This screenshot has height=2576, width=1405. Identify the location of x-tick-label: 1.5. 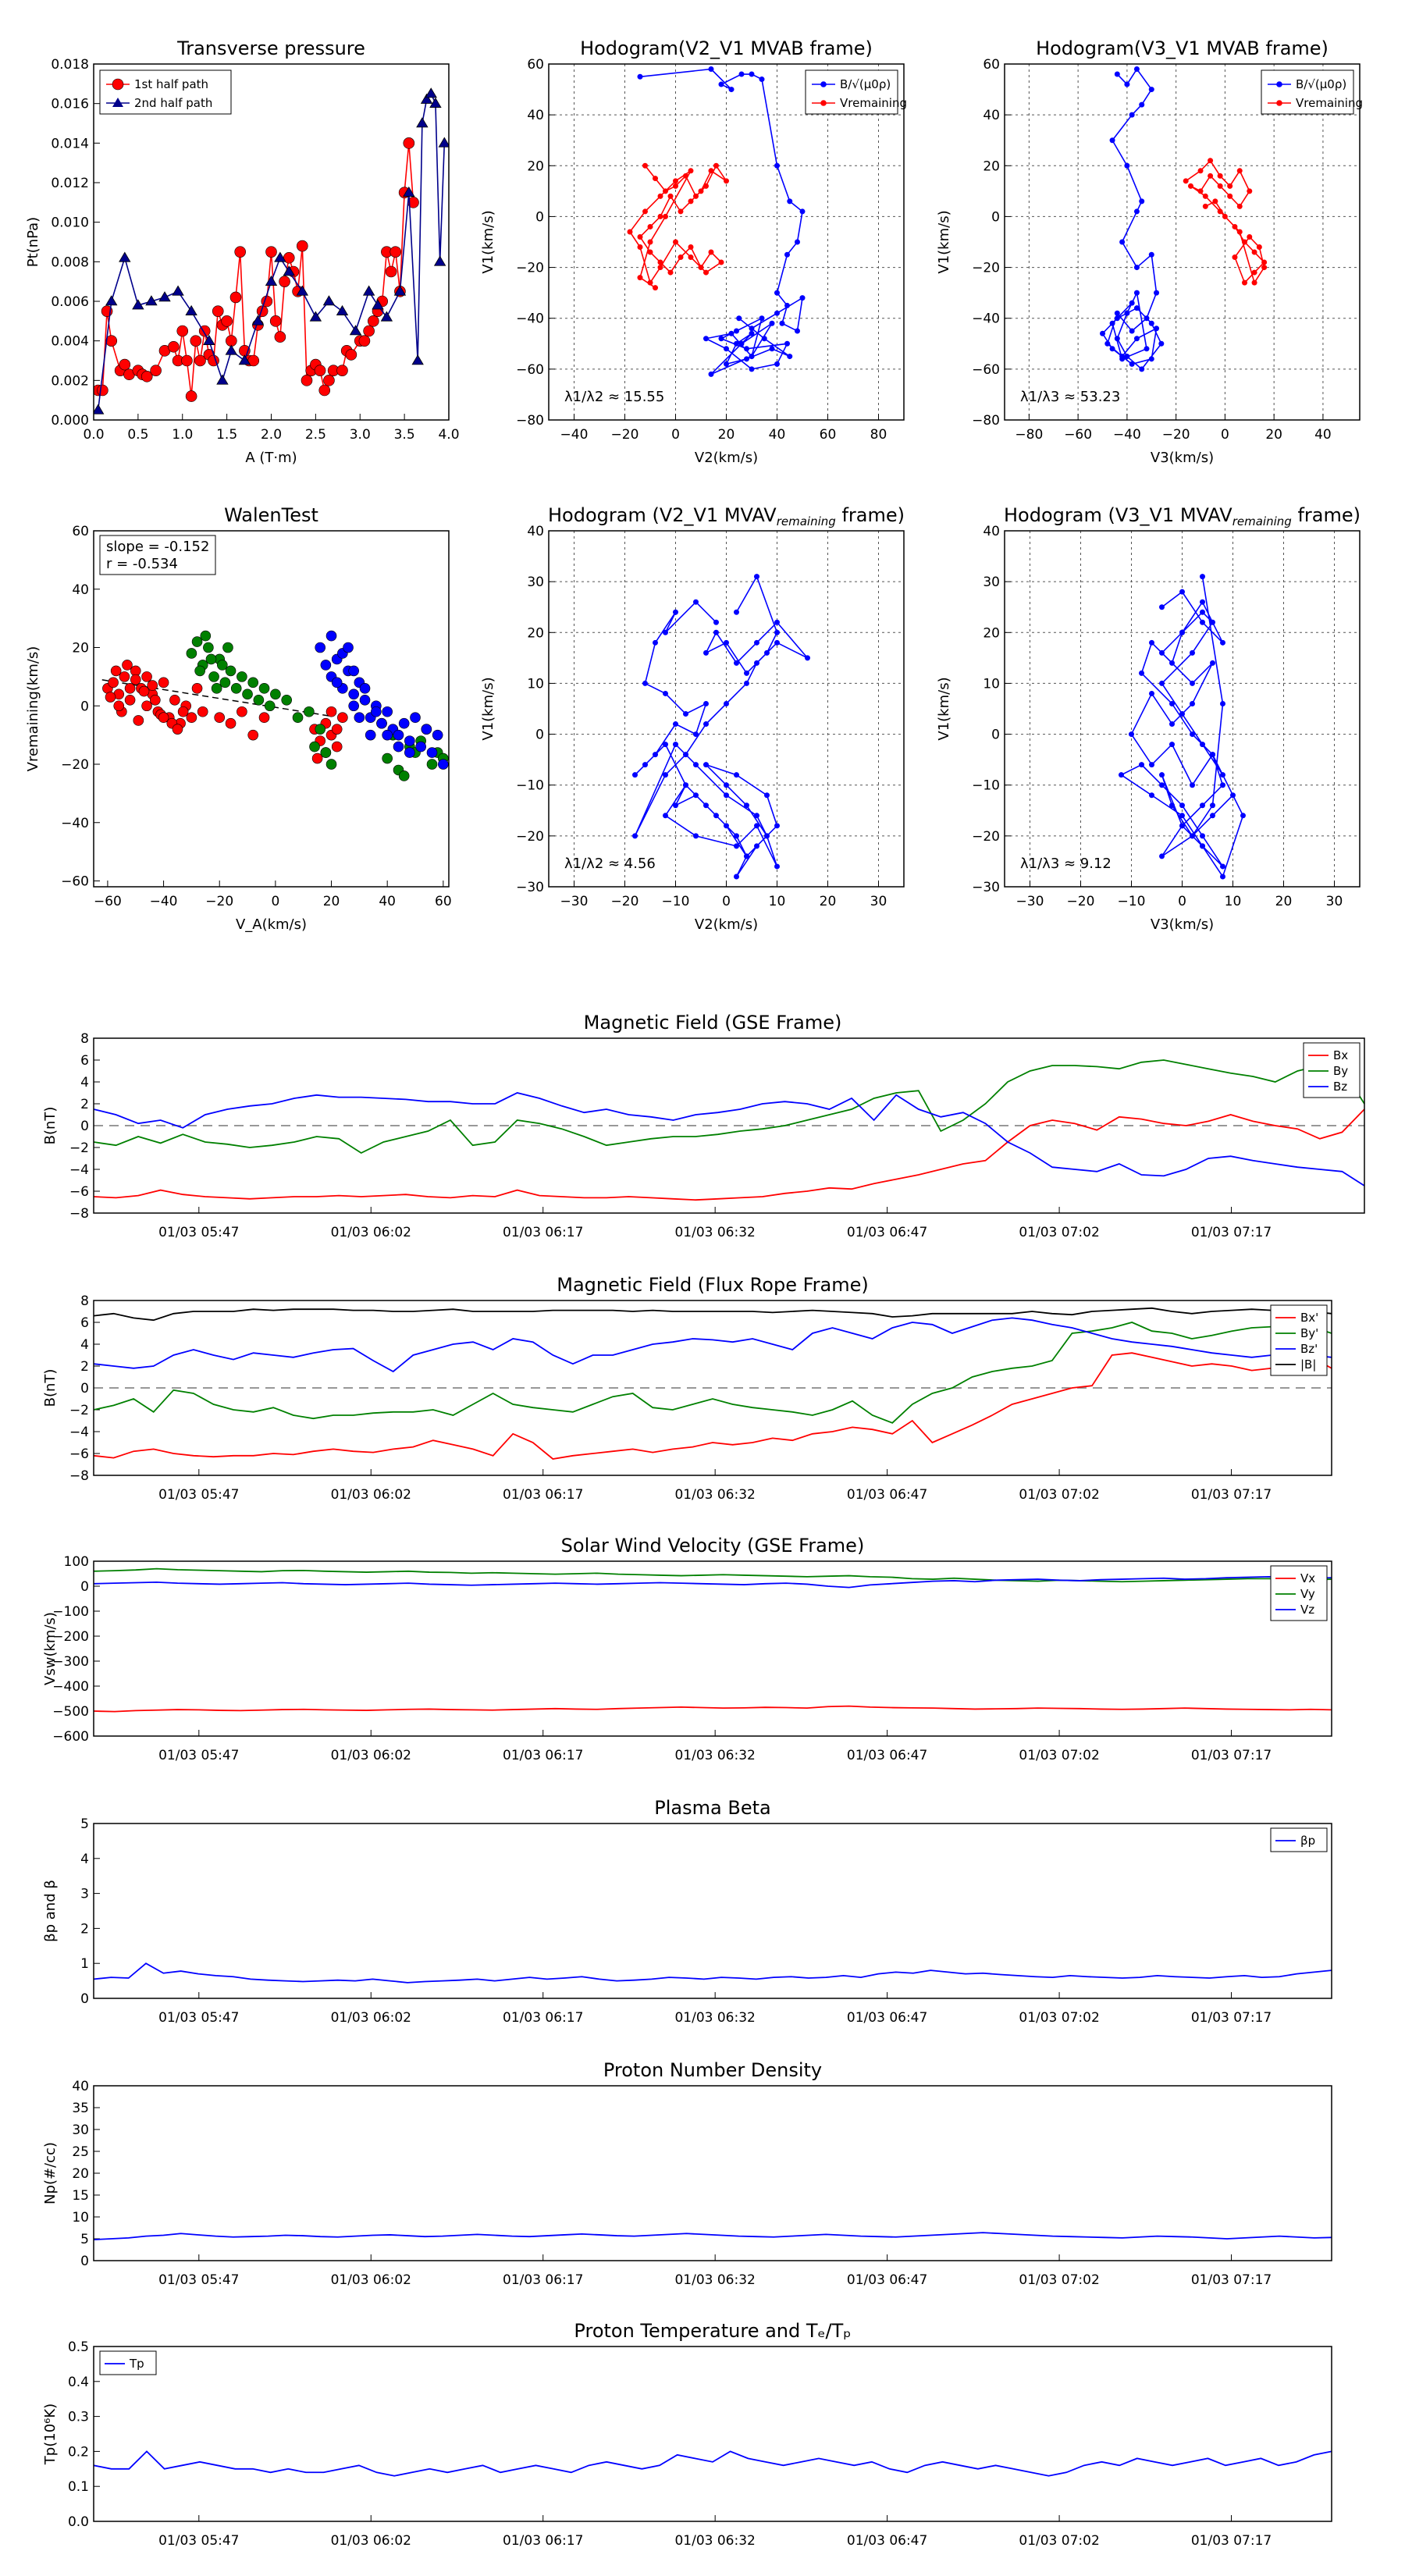
(226, 435).